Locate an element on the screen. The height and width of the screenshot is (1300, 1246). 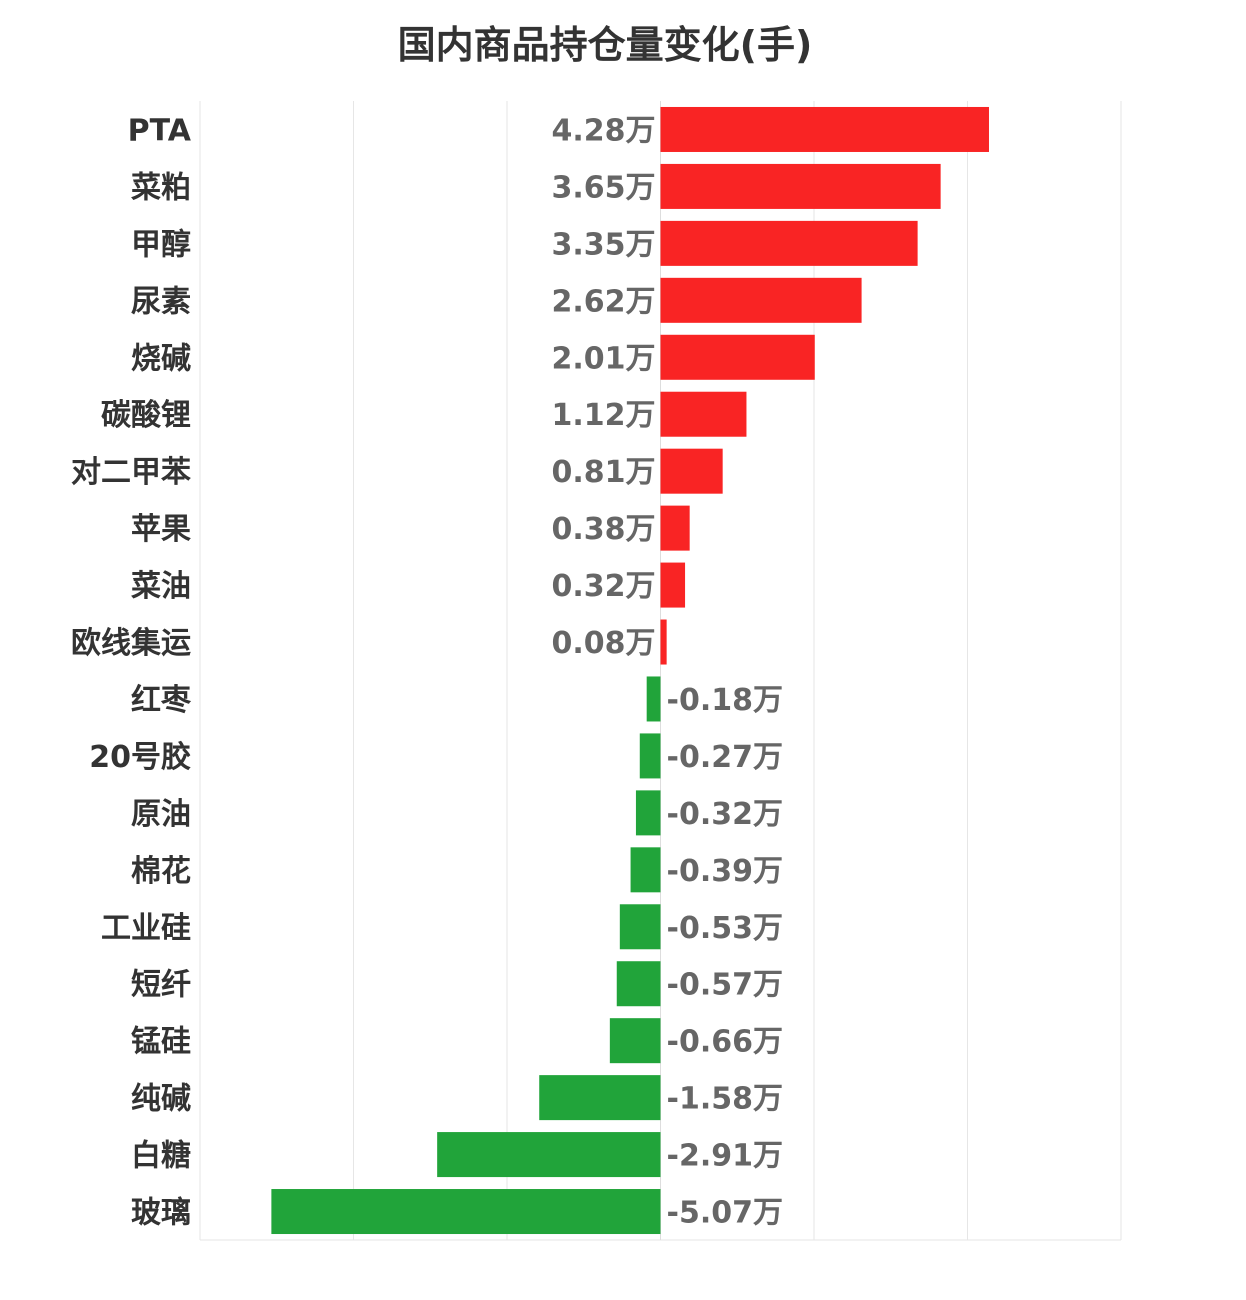
data-label: 1.12万 is located at coordinates (603, 415).